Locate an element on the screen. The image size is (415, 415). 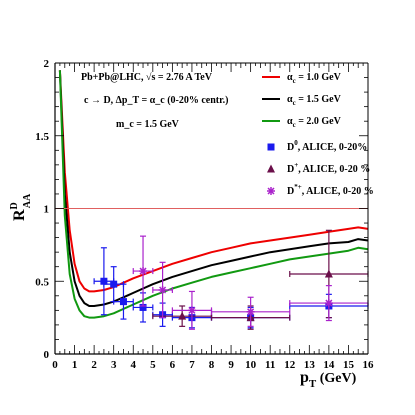
y-tick-label-0: 0 is located at coordinates (47, 355).